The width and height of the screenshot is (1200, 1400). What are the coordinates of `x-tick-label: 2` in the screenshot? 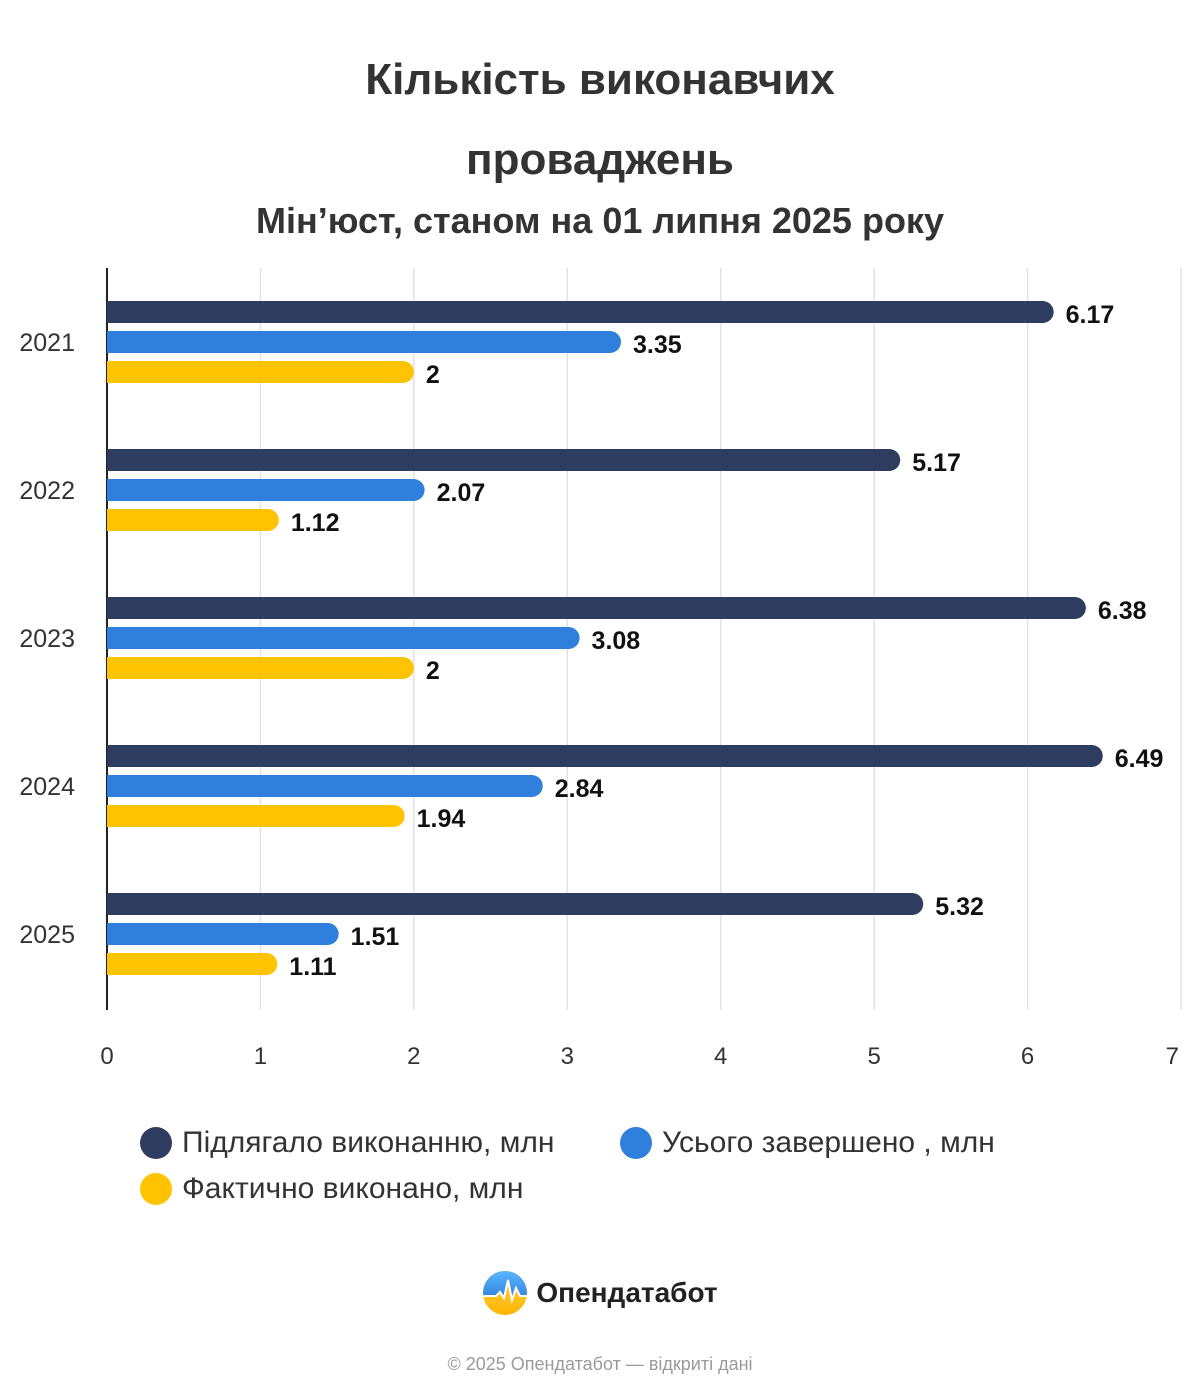 It's located at (413, 1056).